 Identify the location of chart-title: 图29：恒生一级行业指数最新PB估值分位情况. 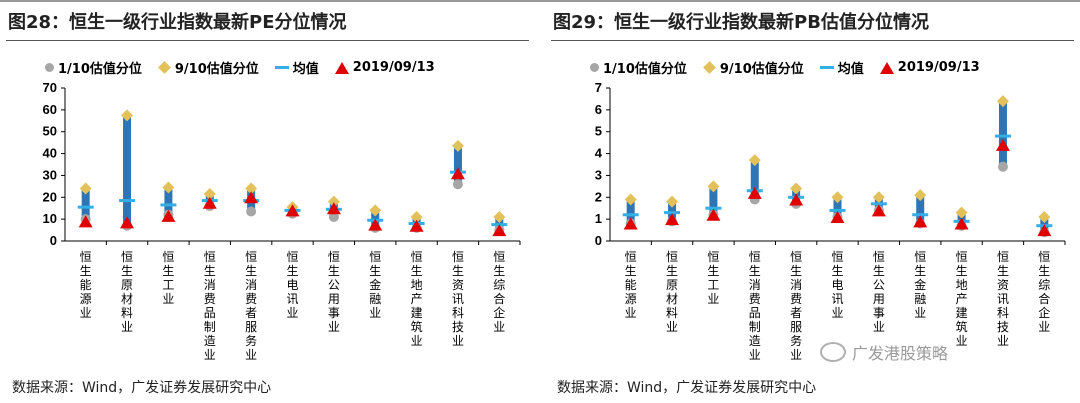
(741, 22).